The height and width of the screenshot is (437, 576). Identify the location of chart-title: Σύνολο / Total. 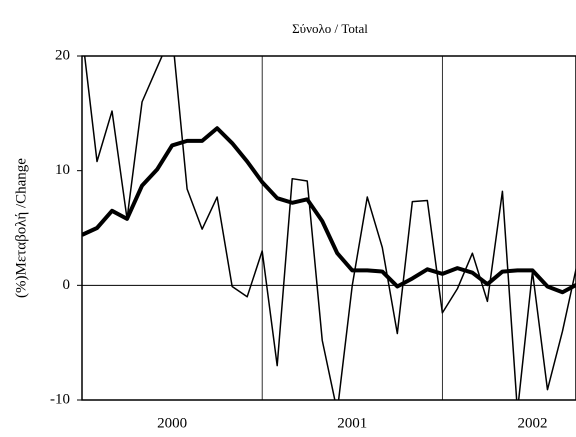
(330, 28).